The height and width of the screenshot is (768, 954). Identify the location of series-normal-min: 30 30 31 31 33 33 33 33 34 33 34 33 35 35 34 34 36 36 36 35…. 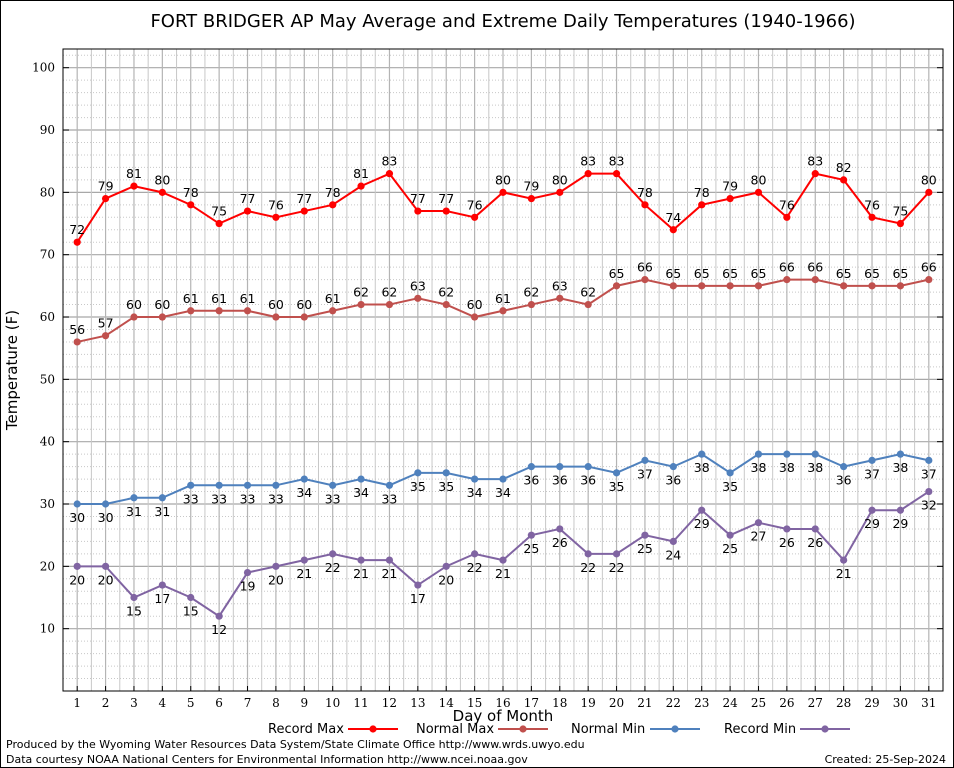
(503, 487).